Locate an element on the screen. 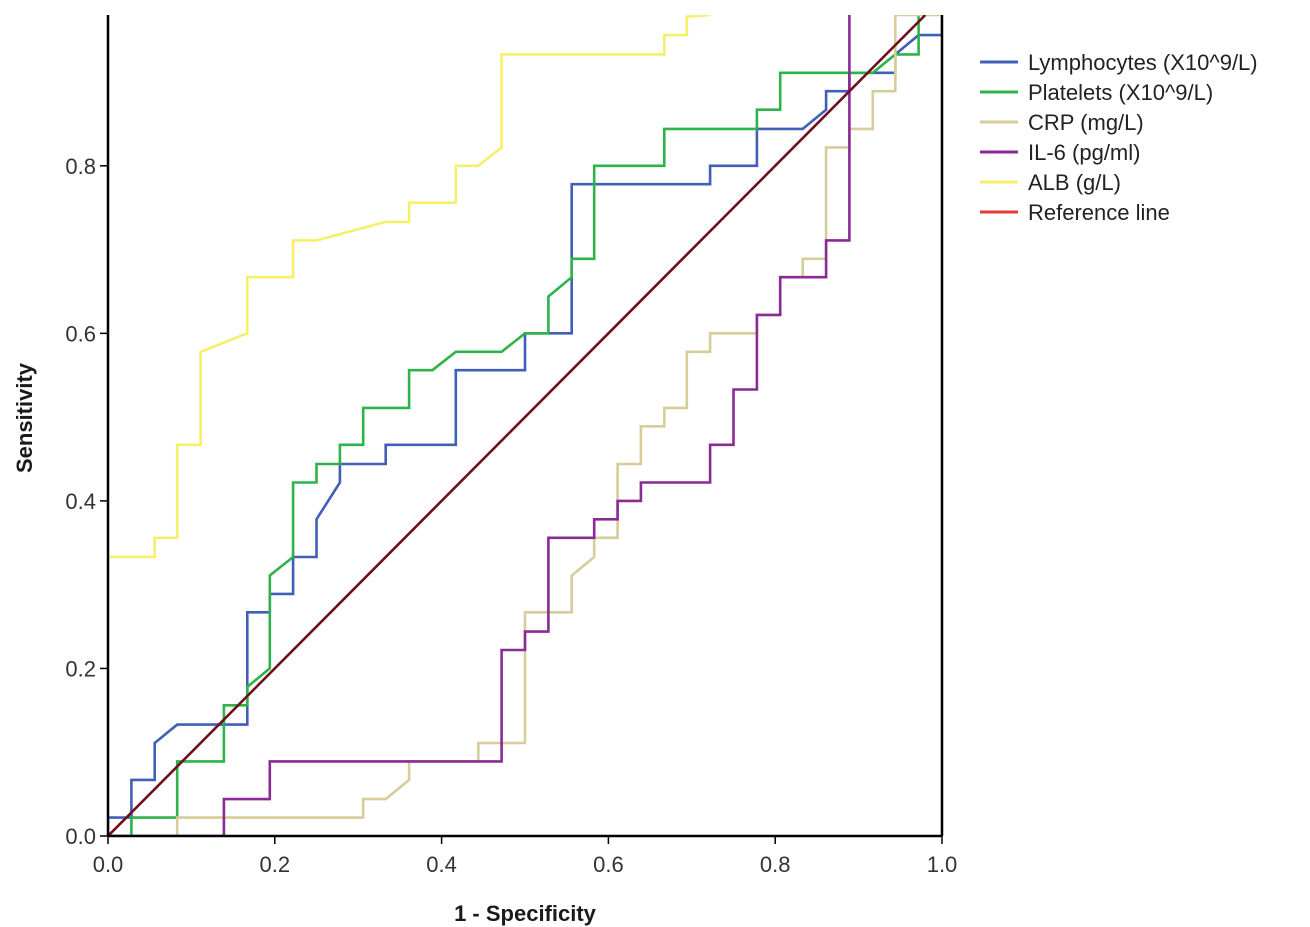 This screenshot has height=927, width=1310. legend-label: ALB (g/L) is located at coordinates (1074, 182).